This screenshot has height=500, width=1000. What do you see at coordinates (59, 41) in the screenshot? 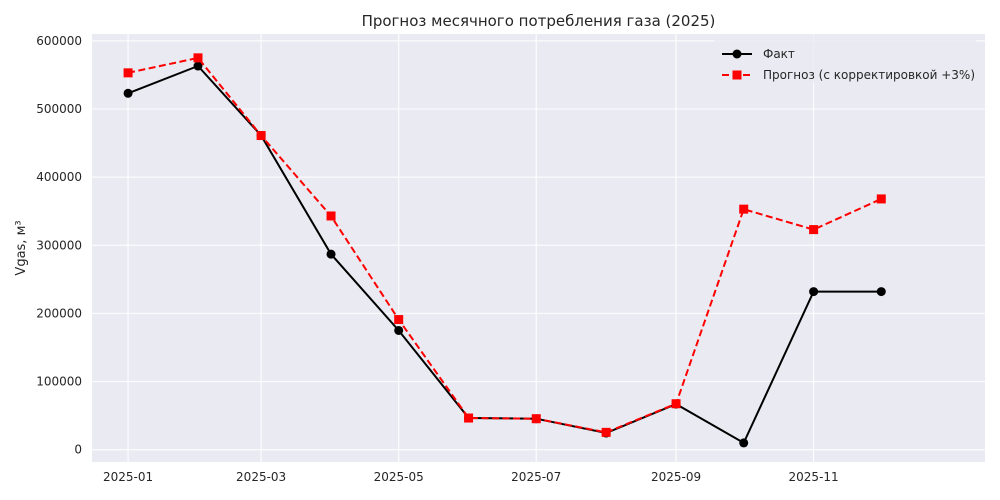
I see `y-tick-label: 600000` at bounding box center [59, 41].